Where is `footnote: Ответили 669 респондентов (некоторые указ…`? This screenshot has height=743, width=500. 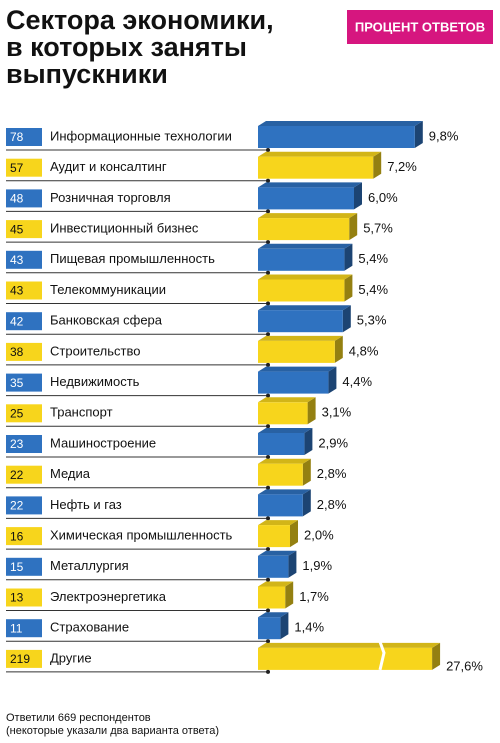
footnote: Ответили 669 респондентов (некоторые указ… is located at coordinates (112, 724).